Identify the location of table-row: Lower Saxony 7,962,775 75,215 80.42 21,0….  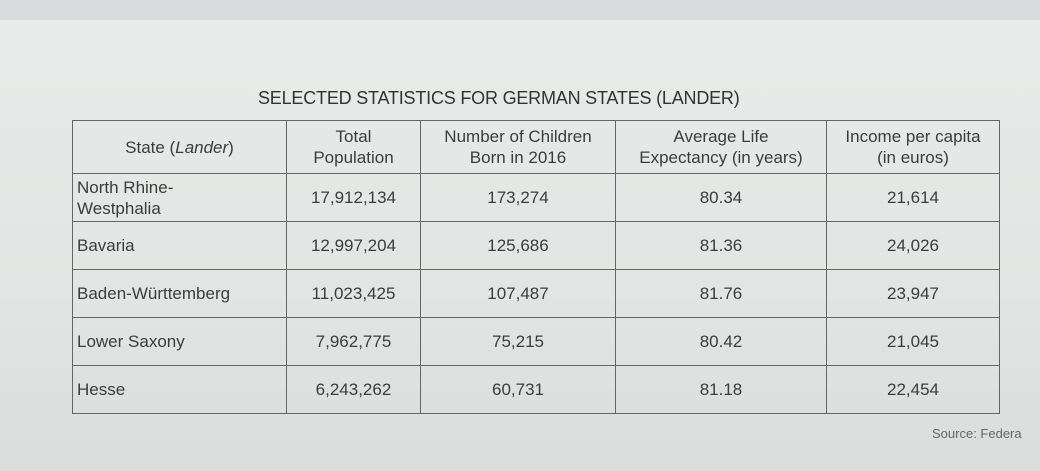
(536, 341).